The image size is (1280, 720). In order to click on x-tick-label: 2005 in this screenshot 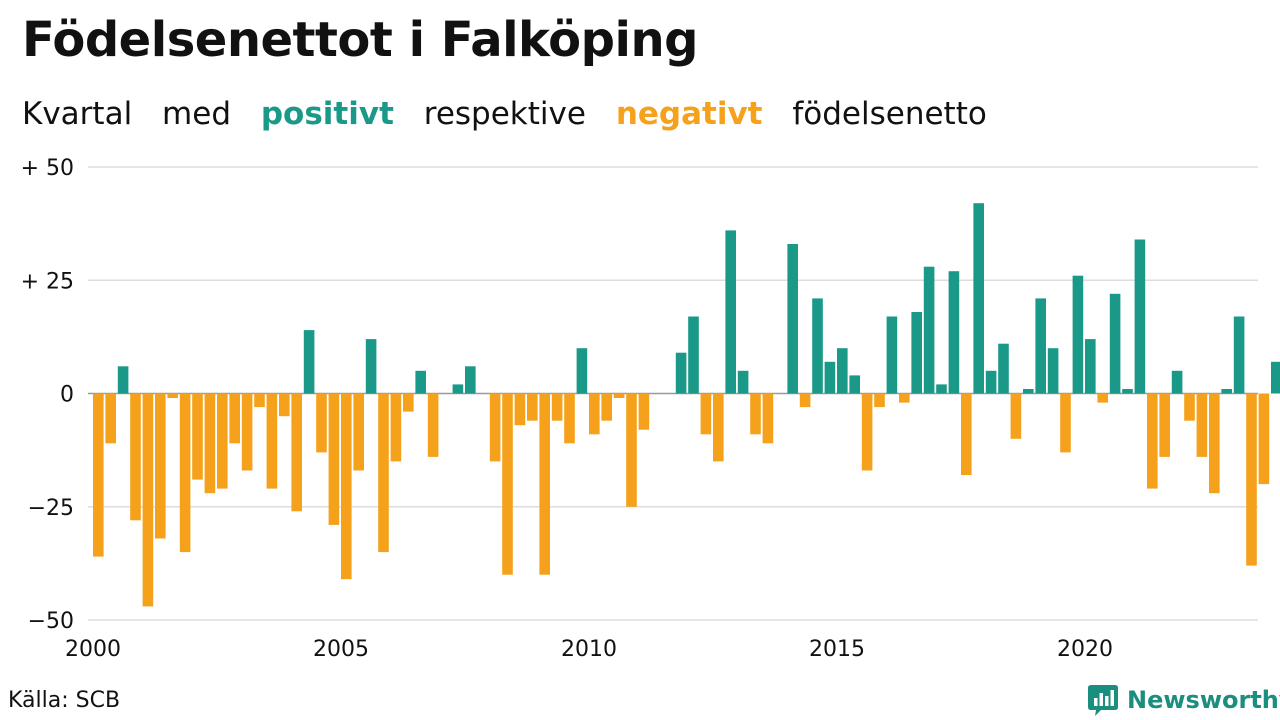, I will do `click(341, 649)`.